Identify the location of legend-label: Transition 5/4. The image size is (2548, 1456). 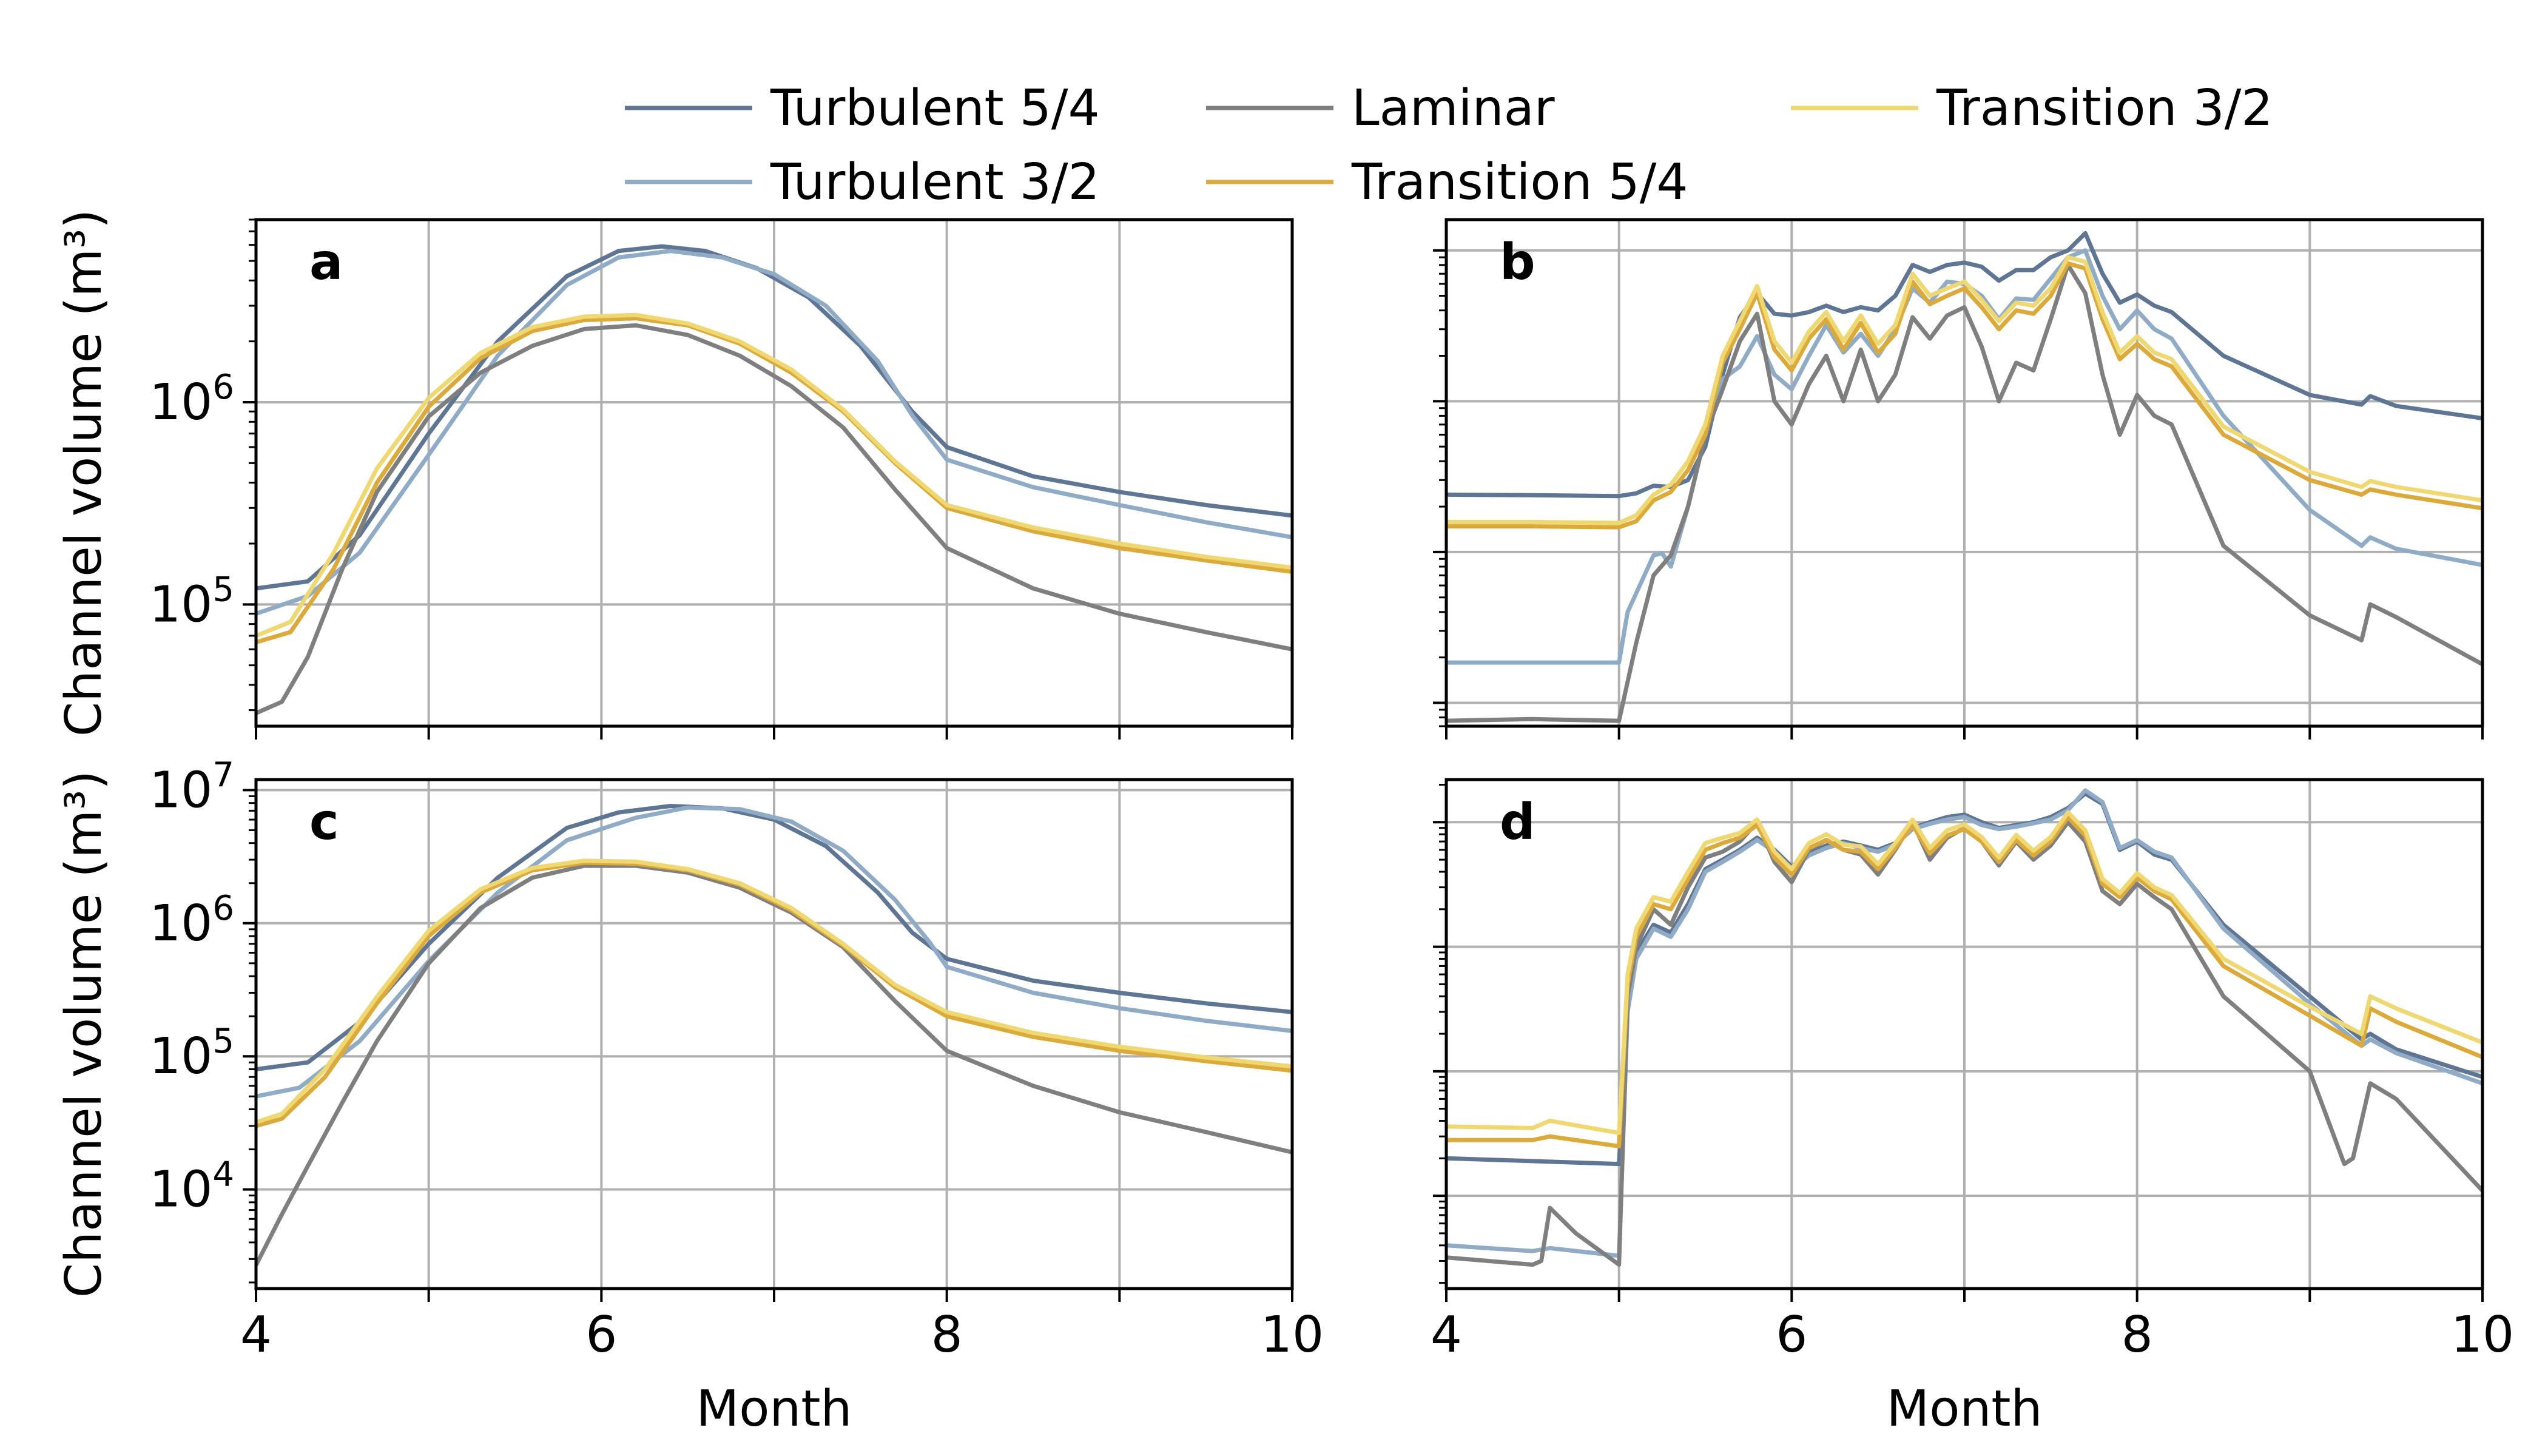
(1519, 182).